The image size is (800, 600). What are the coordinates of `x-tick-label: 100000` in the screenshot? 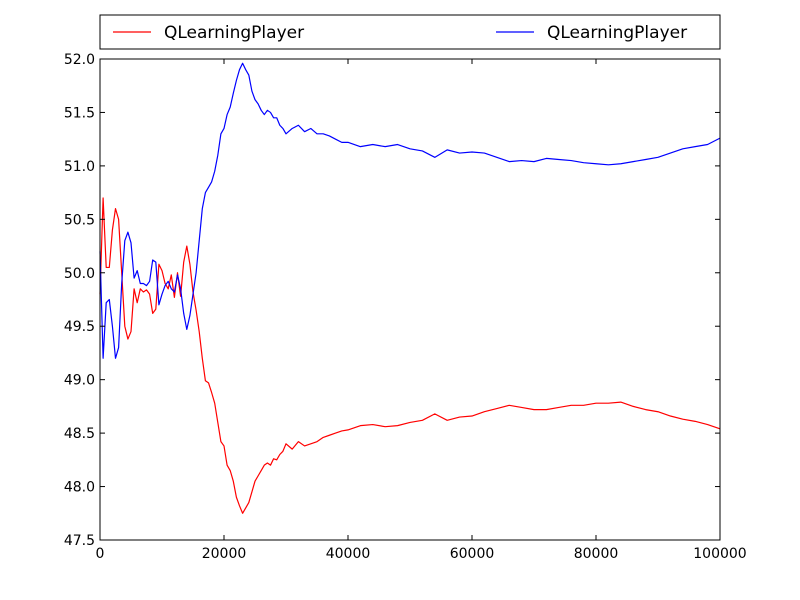 It's located at (719, 554).